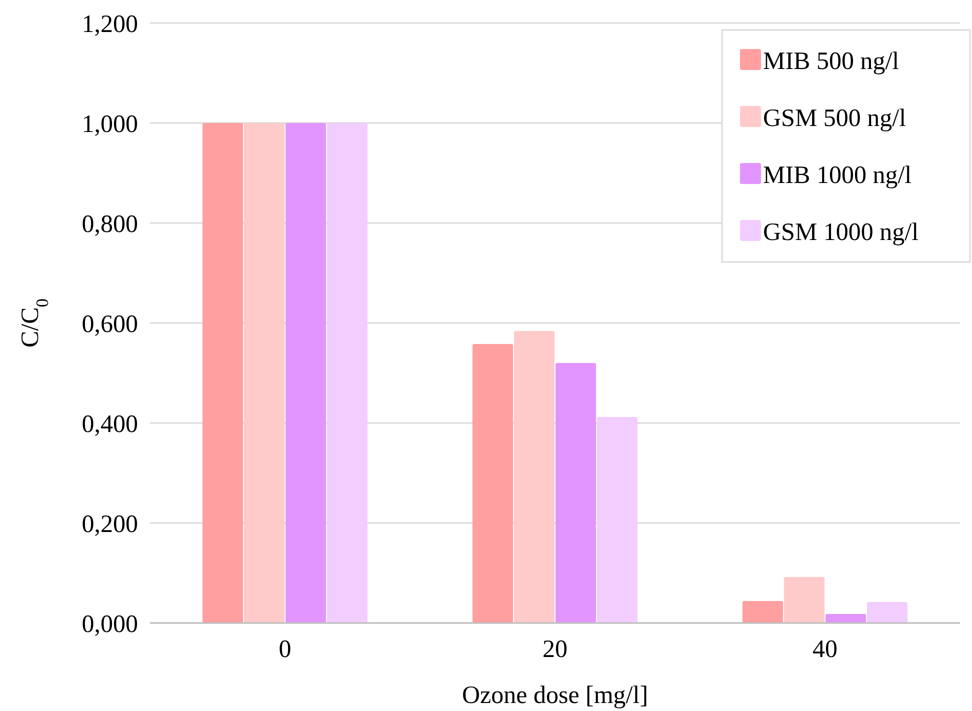 Image resolution: width=972 pixels, height=711 pixels. What do you see at coordinates (110, 624) in the screenshot?
I see `y-tick-label: 0,000` at bounding box center [110, 624].